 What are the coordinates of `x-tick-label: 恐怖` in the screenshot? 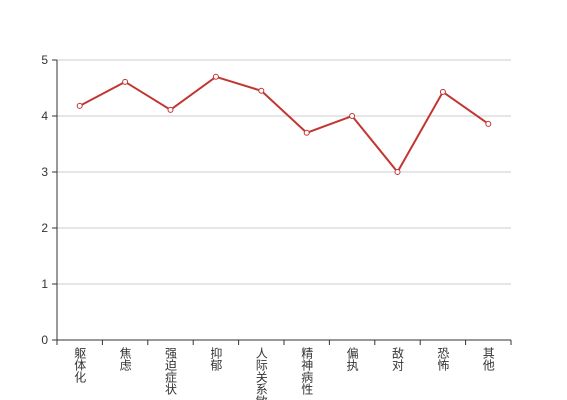 It's located at (443, 359).